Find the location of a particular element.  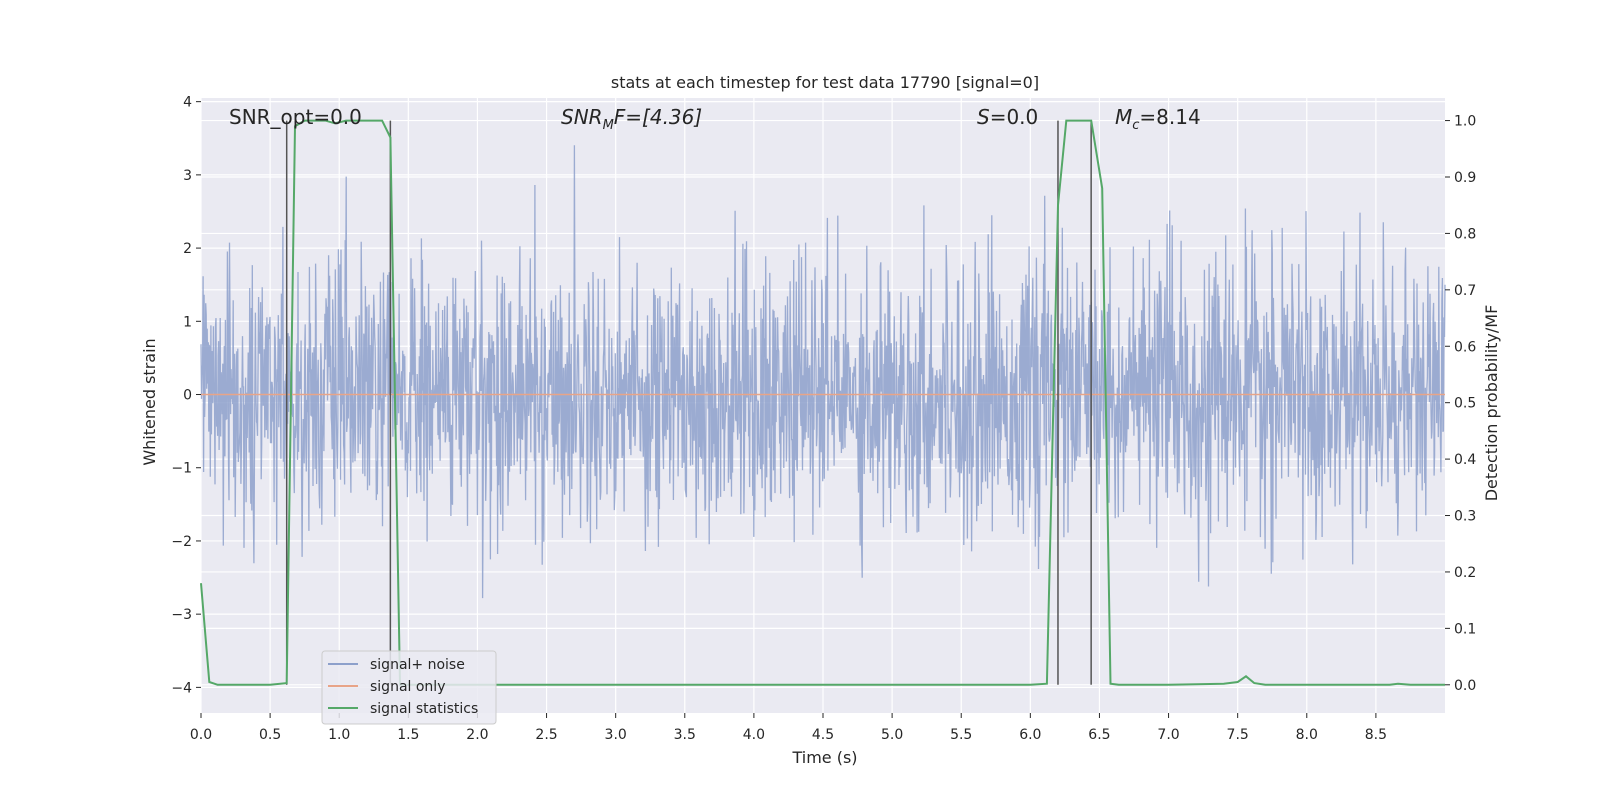

tick-label-x: 8.5 is located at coordinates (1376, 735).